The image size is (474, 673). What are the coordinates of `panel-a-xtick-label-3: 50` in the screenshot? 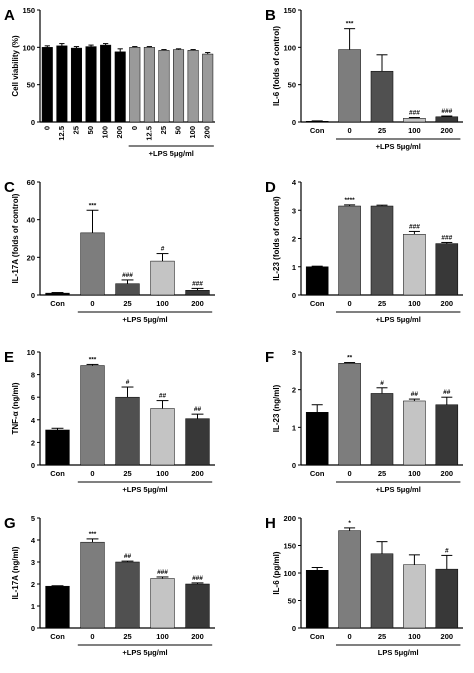 It's located at (90, 130).